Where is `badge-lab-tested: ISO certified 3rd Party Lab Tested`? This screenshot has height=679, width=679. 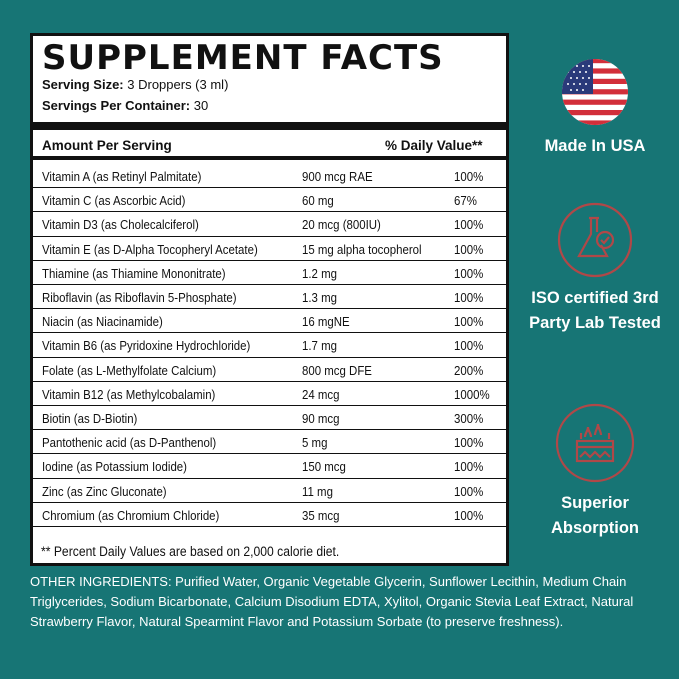 badge-lab-tested: ISO certified 3rd Party Lab Tested is located at coordinates (595, 269).